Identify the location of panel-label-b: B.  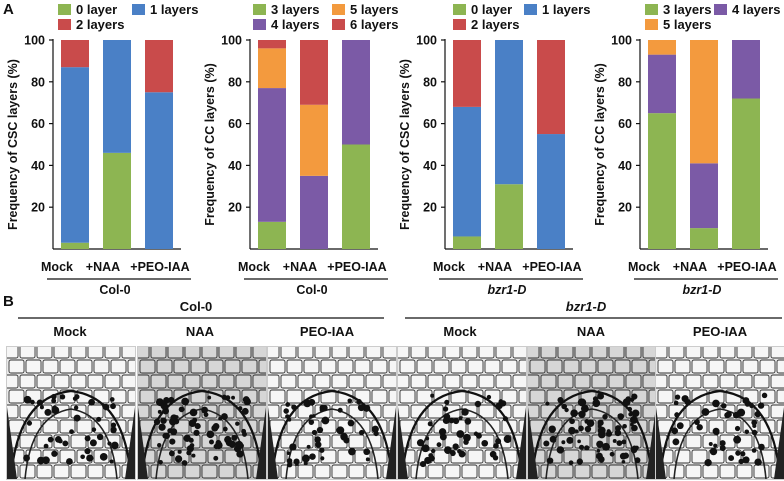
(8, 301).